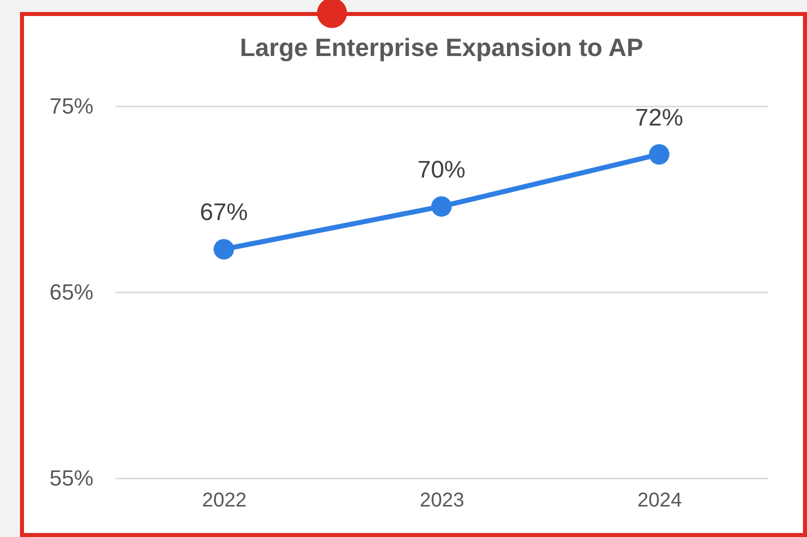 This screenshot has height=537, width=807. Describe the element at coordinates (659, 501) in the screenshot. I see `x-tick-label: 2024` at that location.